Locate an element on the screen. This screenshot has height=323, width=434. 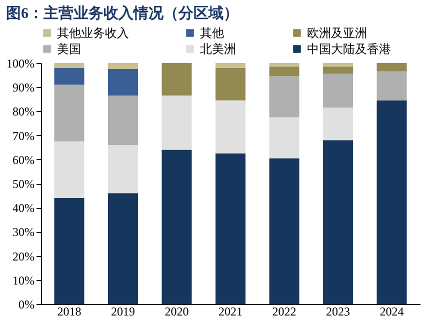
y-tick-label: 70% is located at coordinates (23, 135).